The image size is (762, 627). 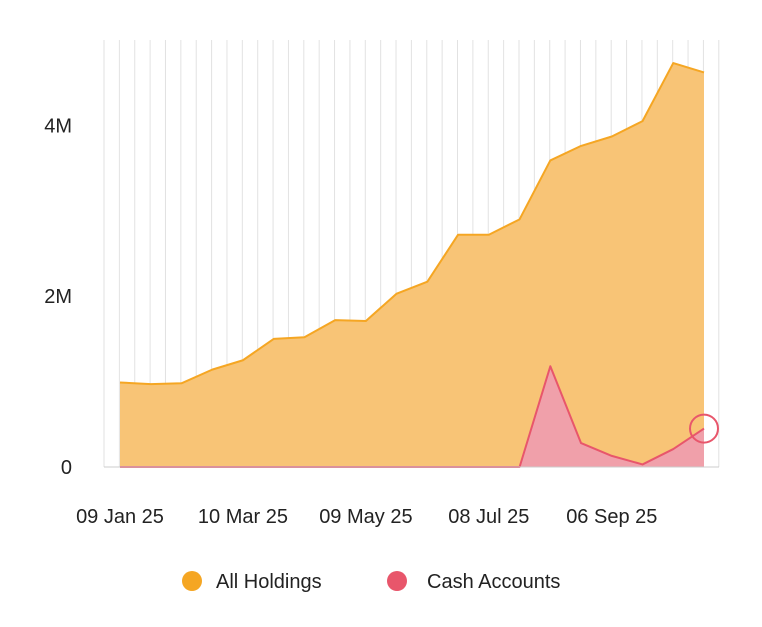 I want to click on legend-label-all-holdings: All Holdings, so click(x=269, y=582).